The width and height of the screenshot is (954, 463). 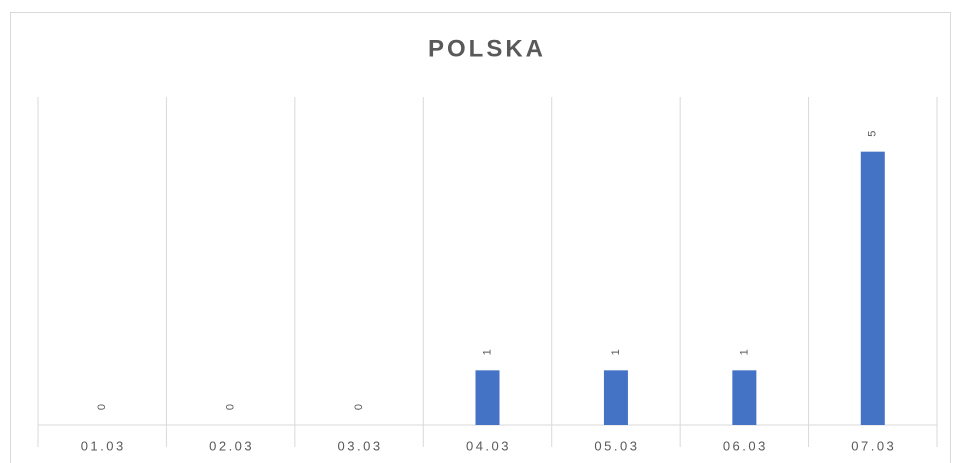 What do you see at coordinates (231, 445) in the screenshot?
I see `x-tick-label: 02.03` at bounding box center [231, 445].